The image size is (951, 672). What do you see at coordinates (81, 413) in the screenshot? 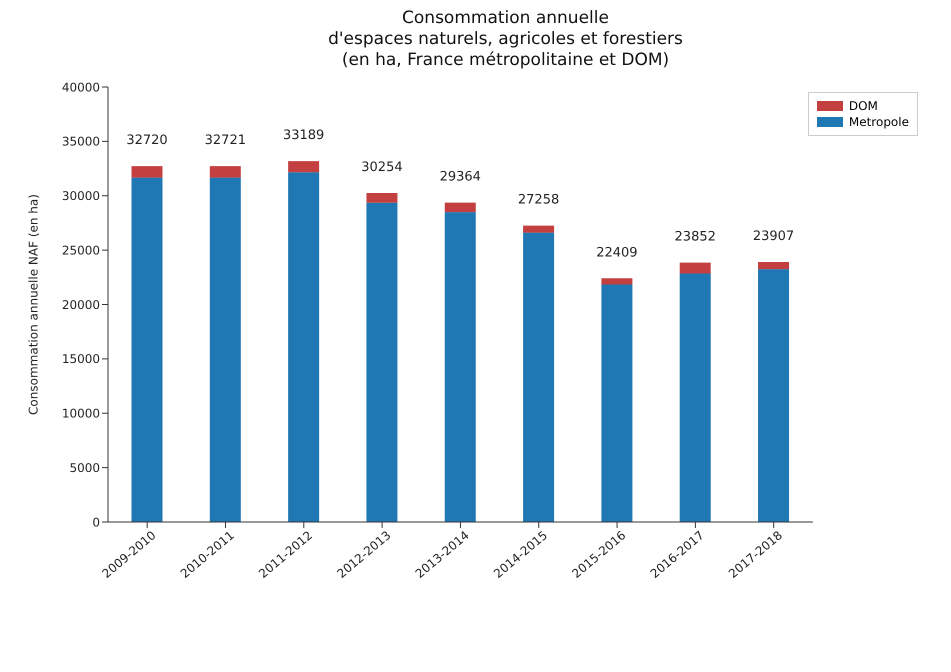
I see `y-tick-label: 10000` at bounding box center [81, 413].